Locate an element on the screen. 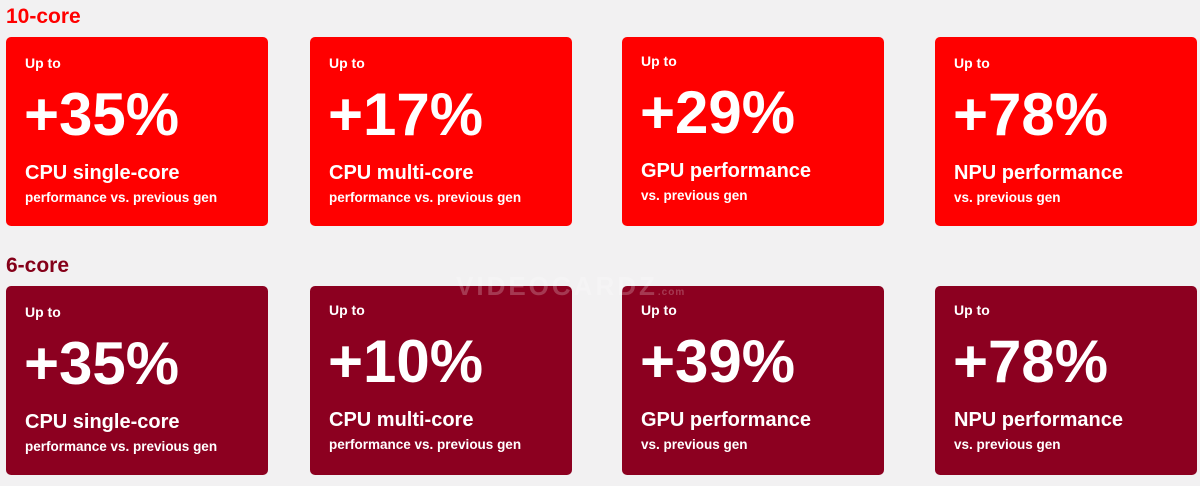 The image size is (1200, 486). section-label-6-core: 6-core is located at coordinates (38, 265).